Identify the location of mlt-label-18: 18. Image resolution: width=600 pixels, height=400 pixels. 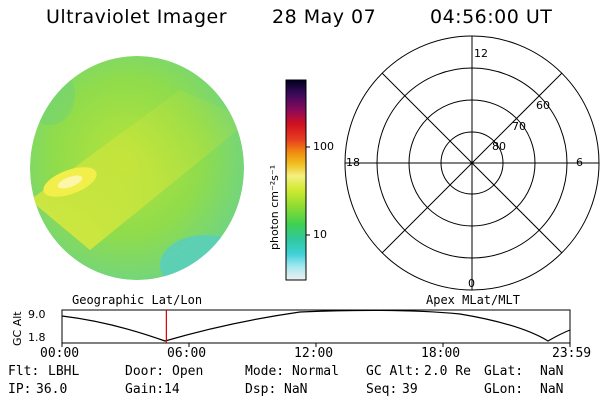
(353, 162).